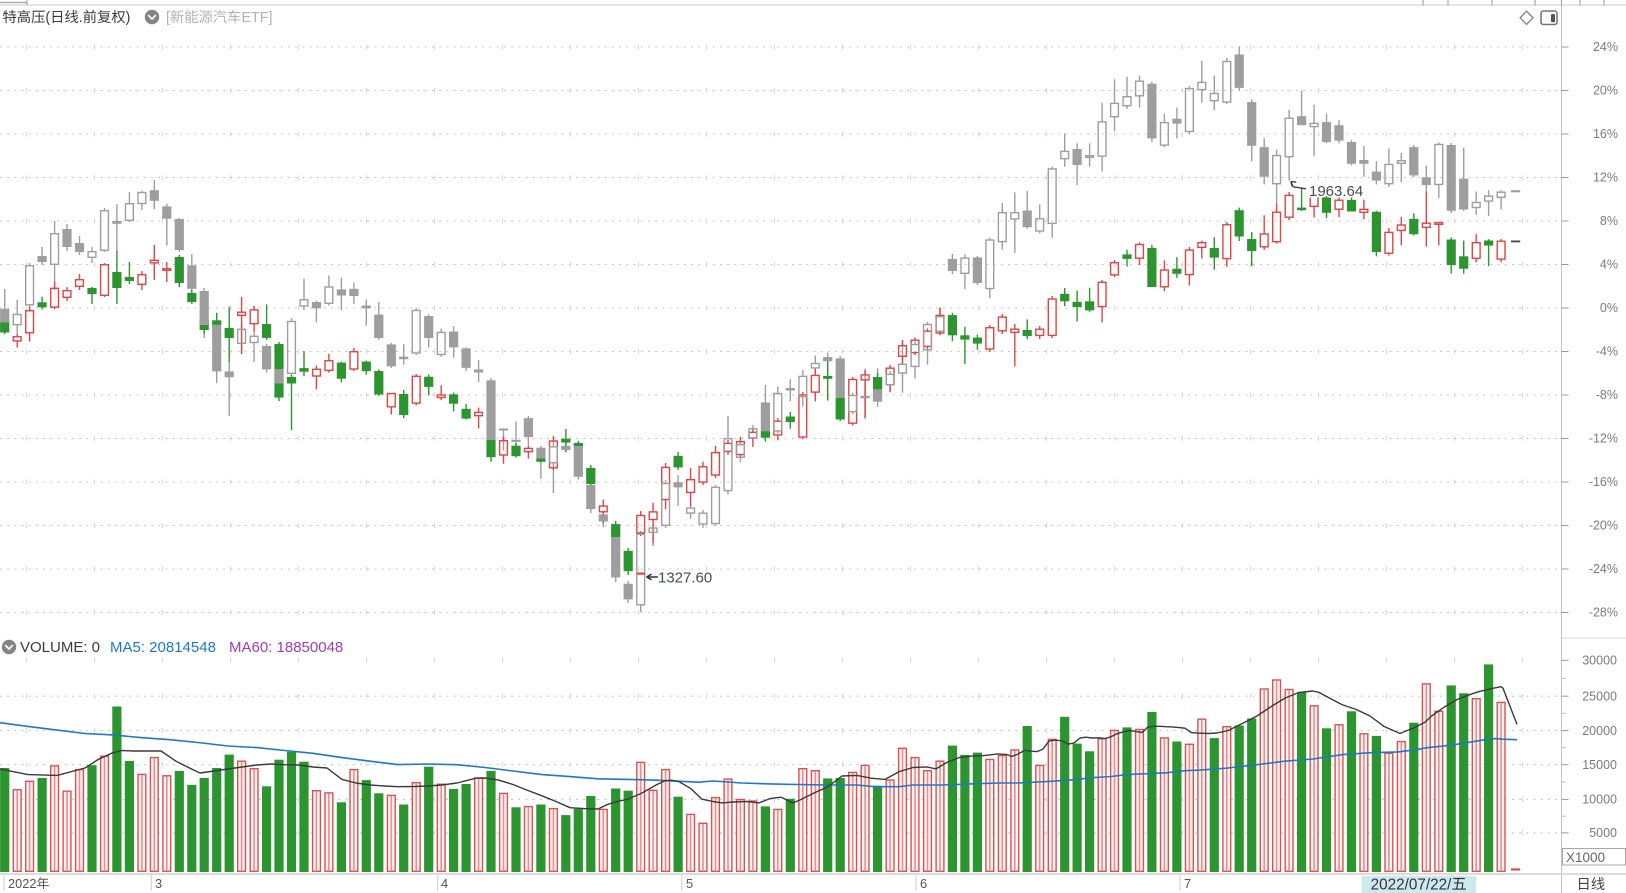  What do you see at coordinates (1412, 884) in the screenshot?
I see `svg-text: 2022/07/22/` at bounding box center [1412, 884].